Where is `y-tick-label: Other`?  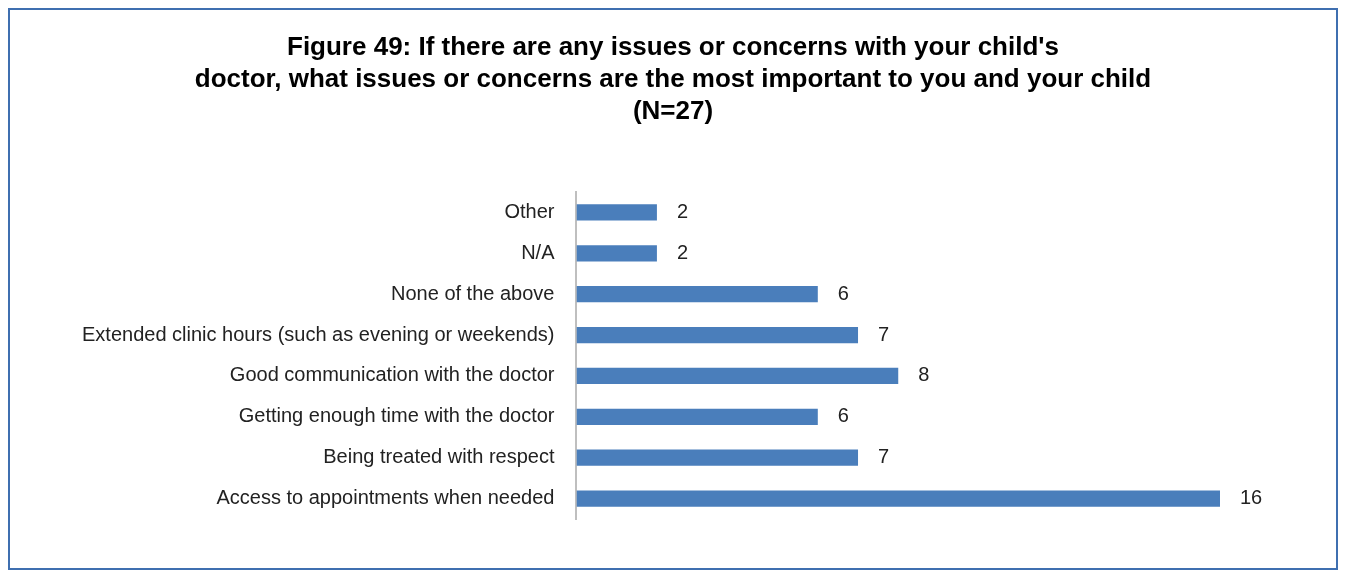
y-tick-label: Other is located at coordinates (529, 210).